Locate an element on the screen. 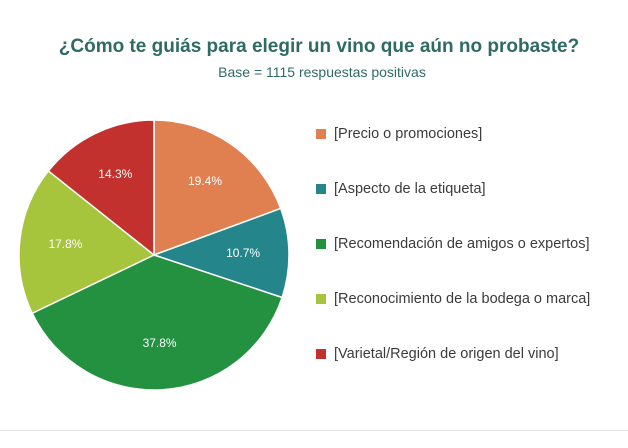 Image resolution: width=628 pixels, height=448 pixels. legend-label-2: [Aspecto de la etiqueta] is located at coordinates (410, 189).